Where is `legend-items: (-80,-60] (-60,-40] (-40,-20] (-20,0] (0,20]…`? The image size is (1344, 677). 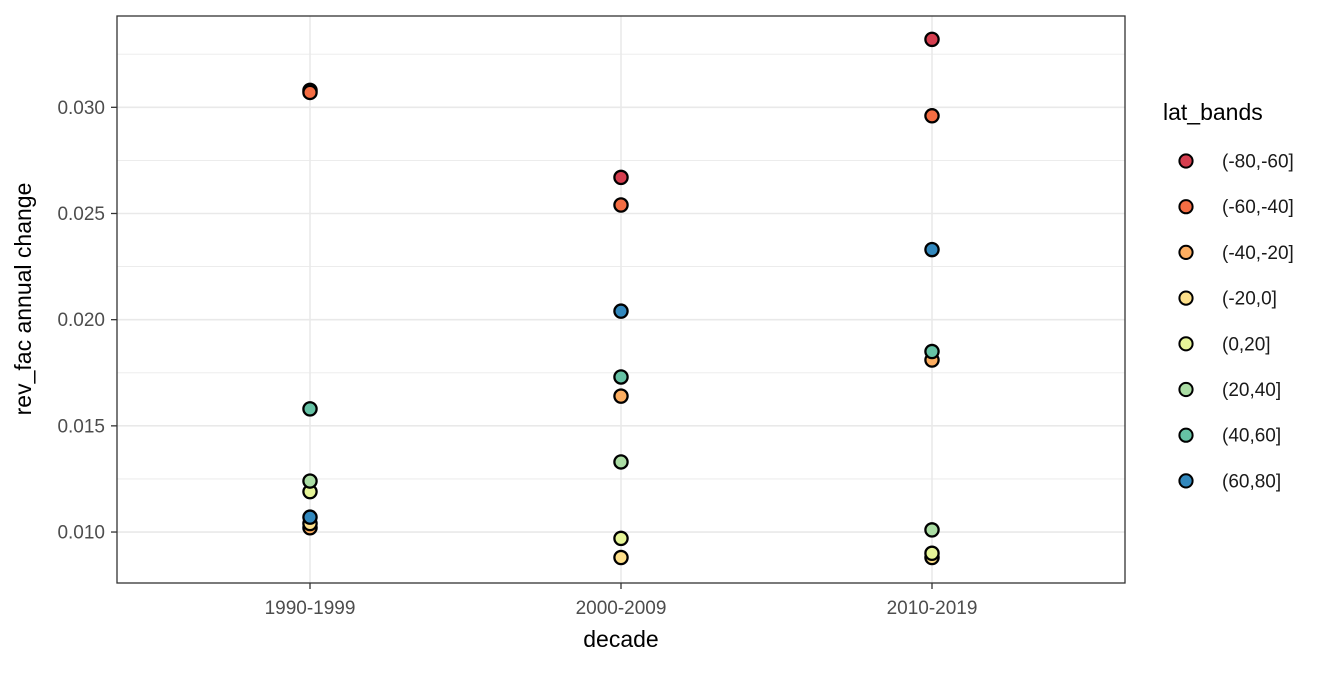 legend-items: (-80,-60] (-60,-40] (-40,-20] (-20,0] (0,20]… is located at coordinates (1236, 322).